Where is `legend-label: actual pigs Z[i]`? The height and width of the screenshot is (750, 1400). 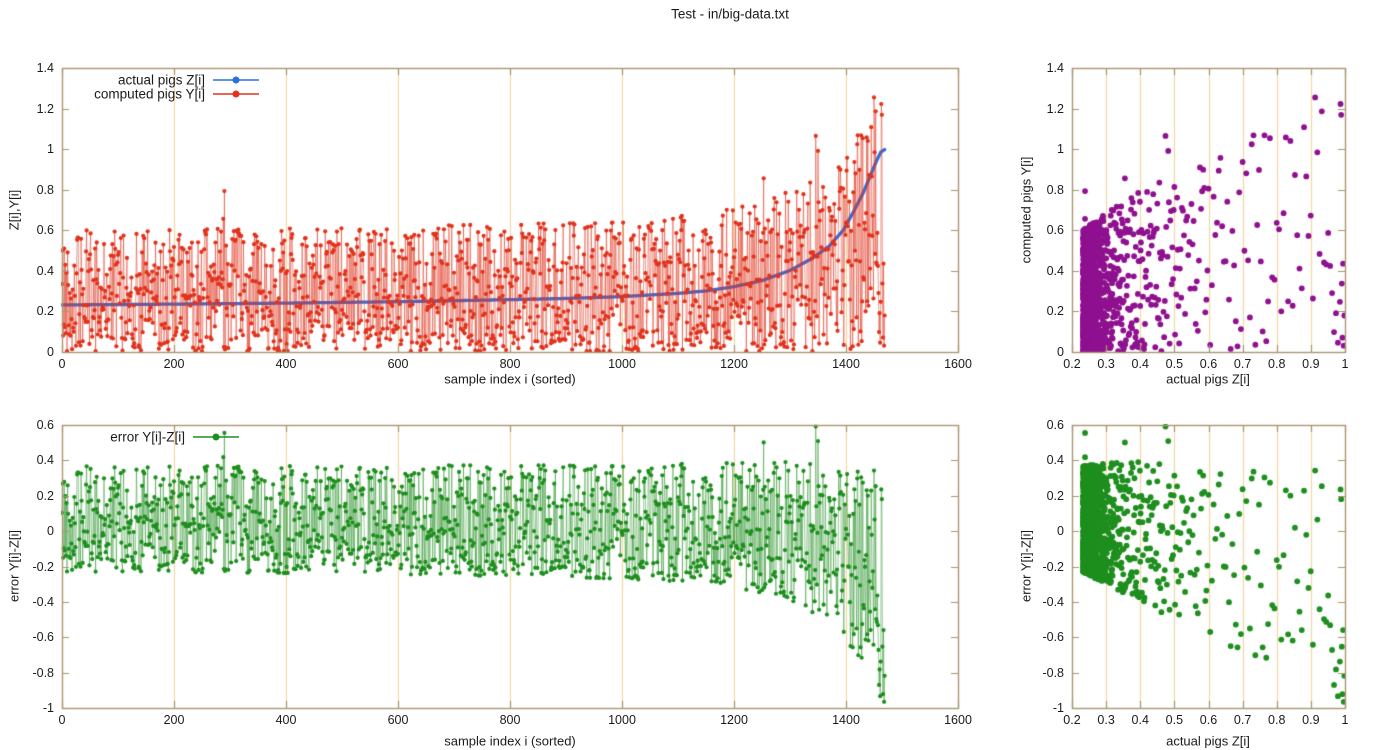 legend-label: actual pigs Z[i] is located at coordinates (161, 80).